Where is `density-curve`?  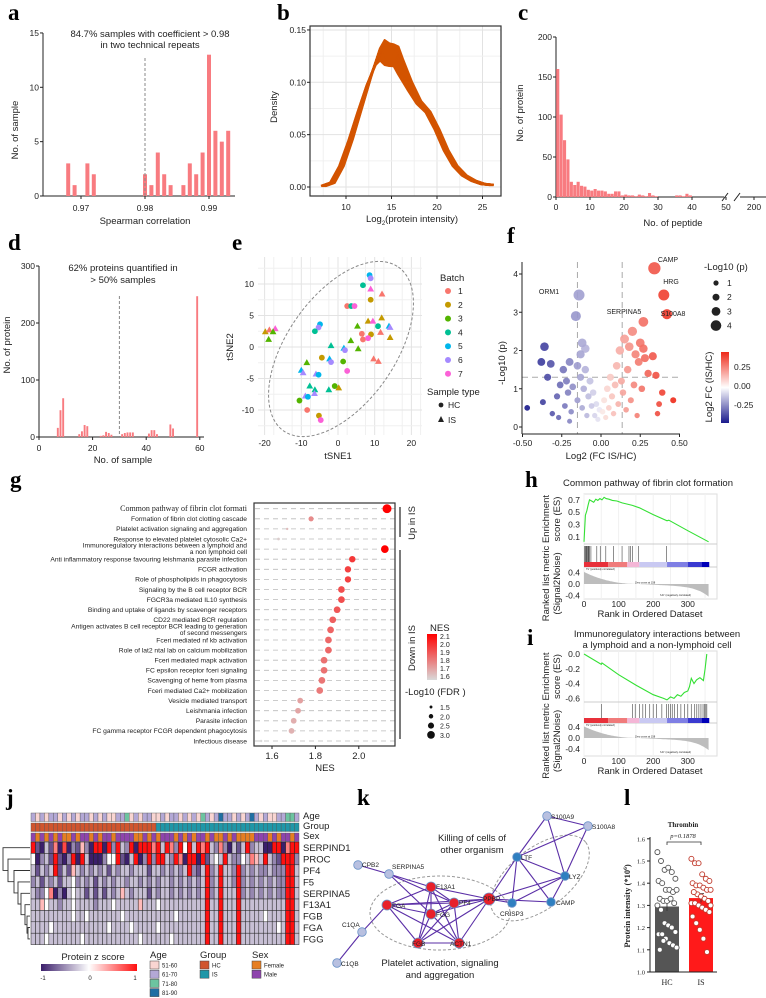 density-curve is located at coordinates (410, 113).